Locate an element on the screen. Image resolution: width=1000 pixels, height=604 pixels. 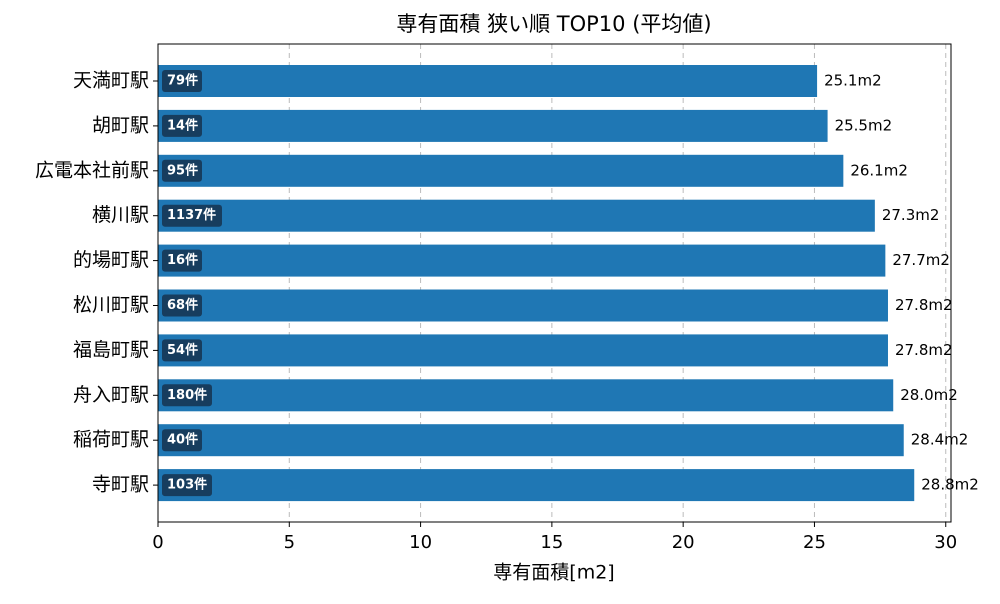
value-label: 28.0m2 is located at coordinates (929, 395).